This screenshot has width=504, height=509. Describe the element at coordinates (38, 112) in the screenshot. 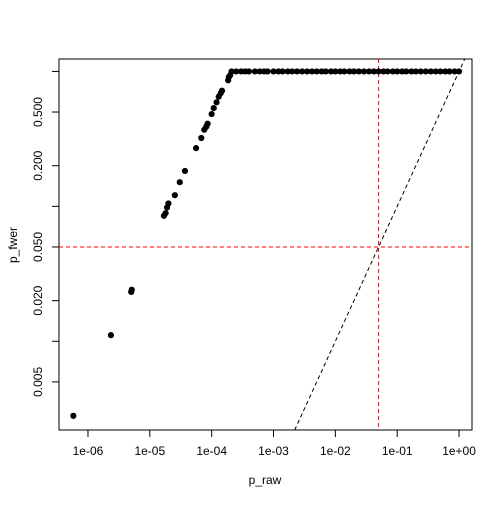

I see `y-tick-label: 0.500` at that location.